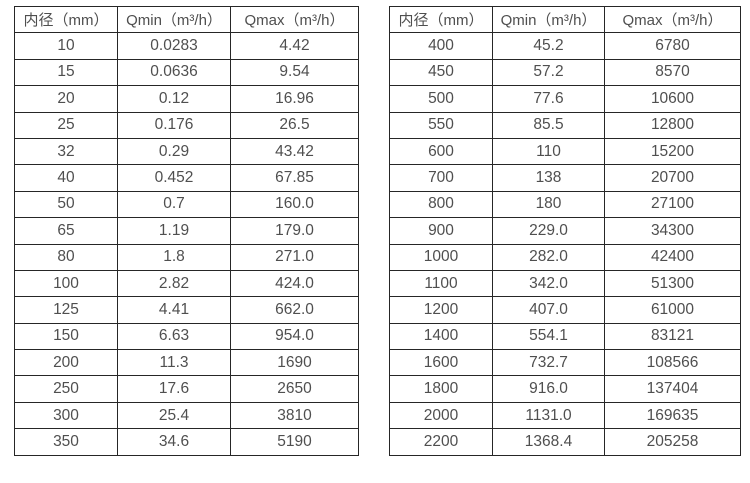 This screenshot has height=483, width=750. Describe the element at coordinates (66, 204) in the screenshot. I see `diameter-cell: 50` at that location.